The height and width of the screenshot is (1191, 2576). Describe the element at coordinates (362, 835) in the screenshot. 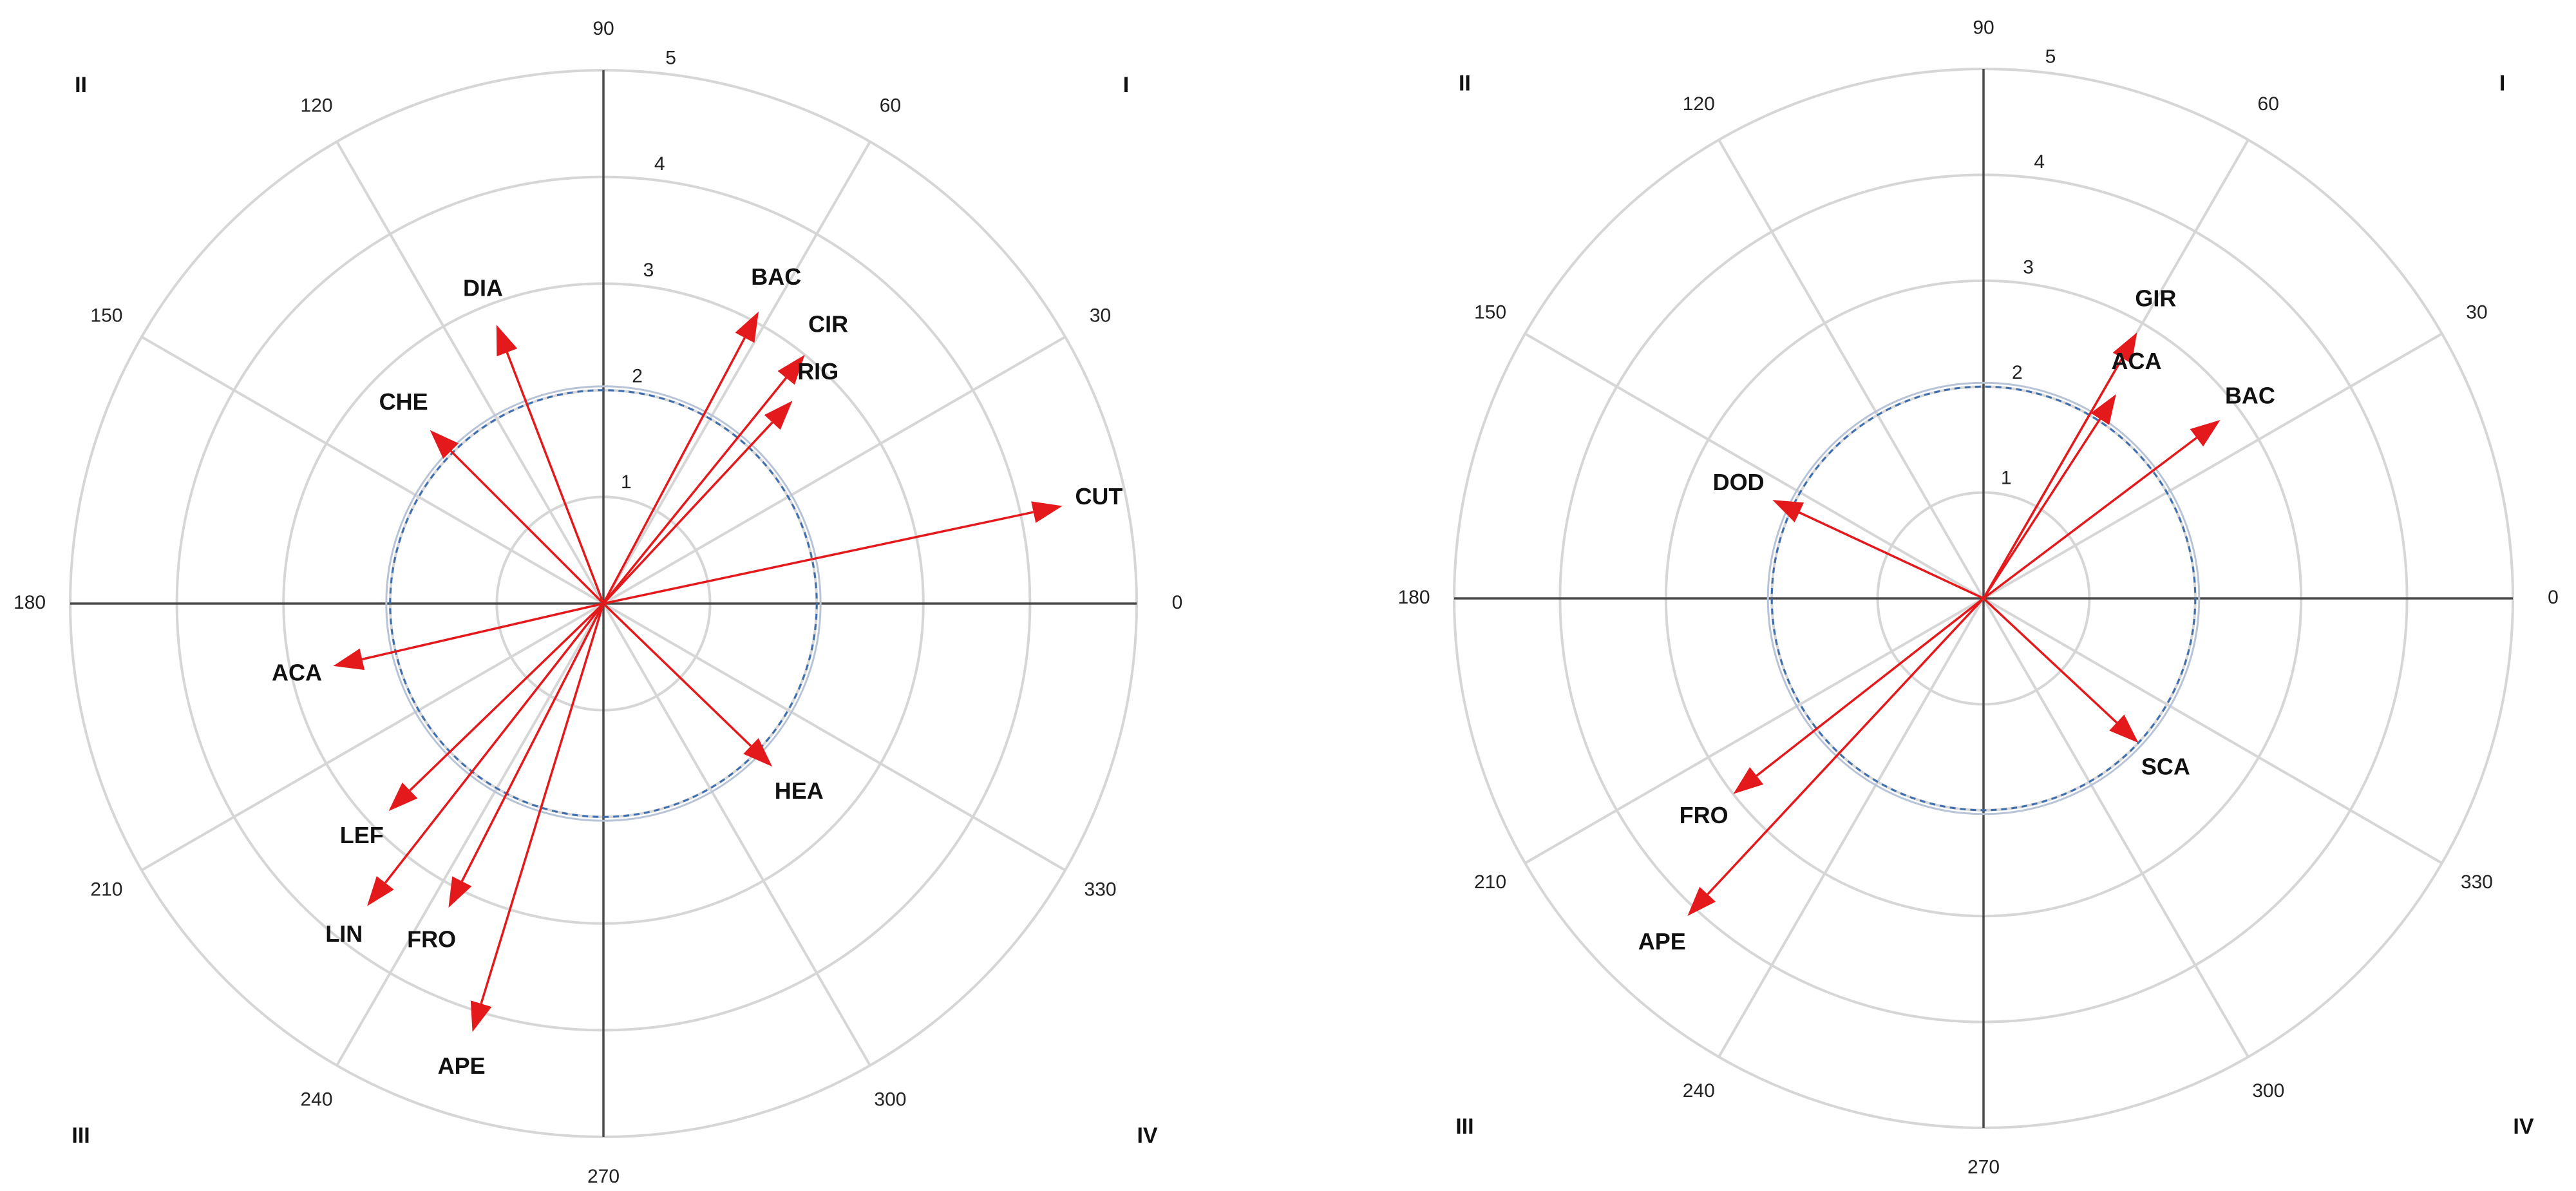

I see `vector-label: LEF` at that location.